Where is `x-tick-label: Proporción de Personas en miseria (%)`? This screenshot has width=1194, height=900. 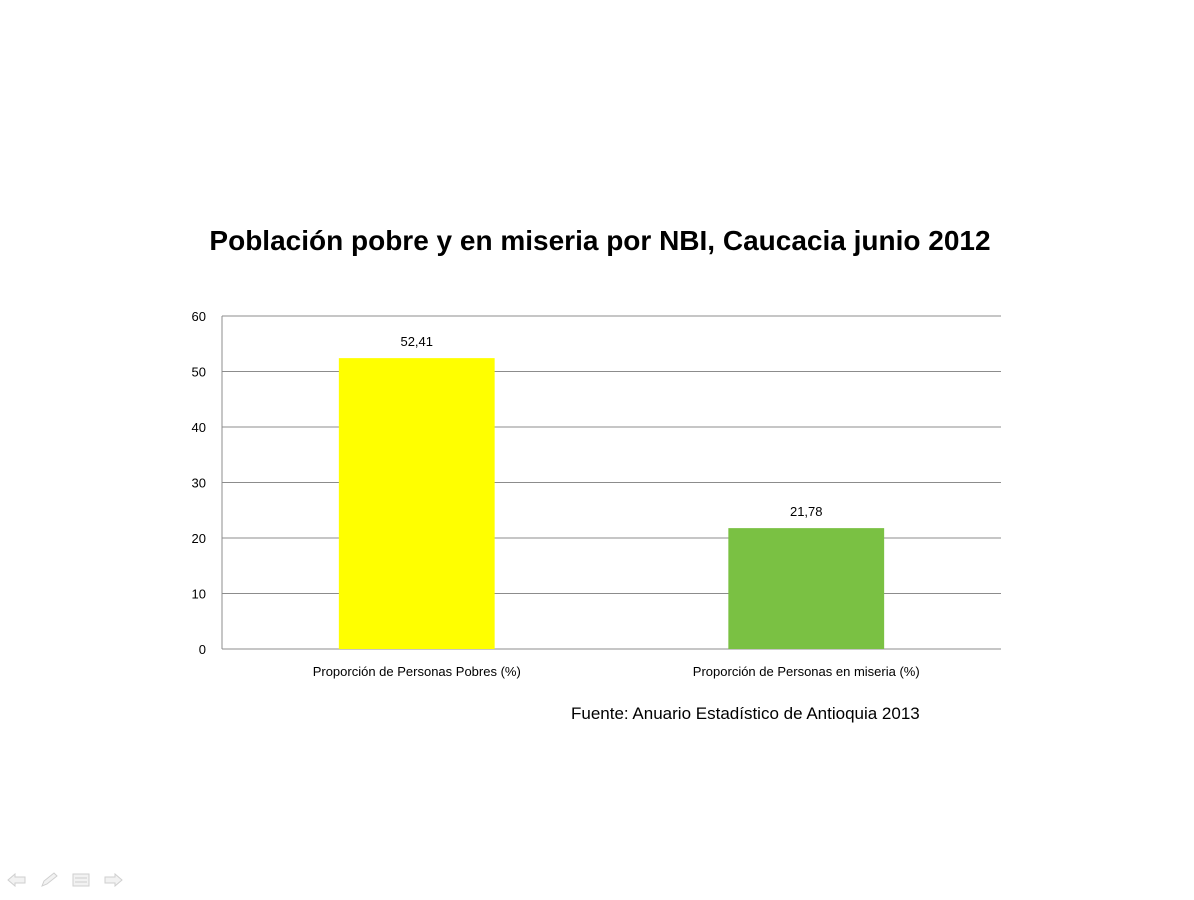 x-tick-label: Proporción de Personas en miseria (%) is located at coordinates (806, 671).